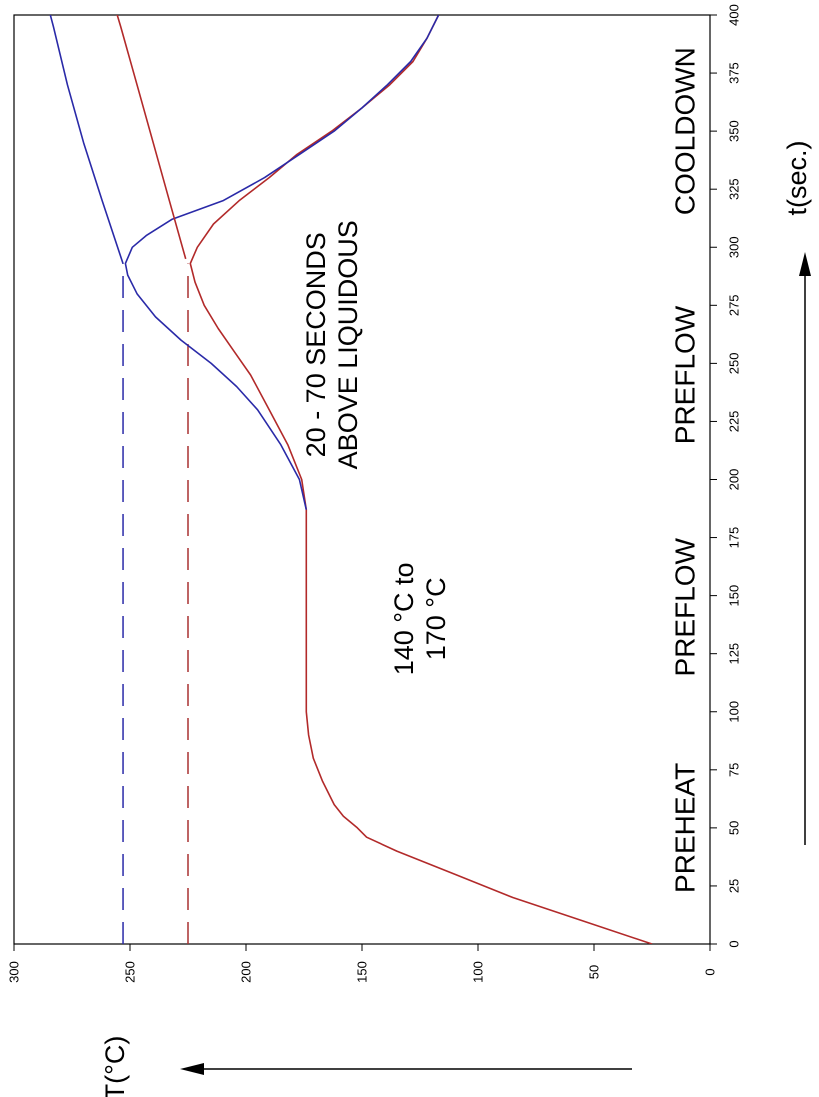 This screenshot has height=1097, width=819. What do you see at coordinates (734, 305) in the screenshot?
I see `x-tick-label: 275` at bounding box center [734, 305].